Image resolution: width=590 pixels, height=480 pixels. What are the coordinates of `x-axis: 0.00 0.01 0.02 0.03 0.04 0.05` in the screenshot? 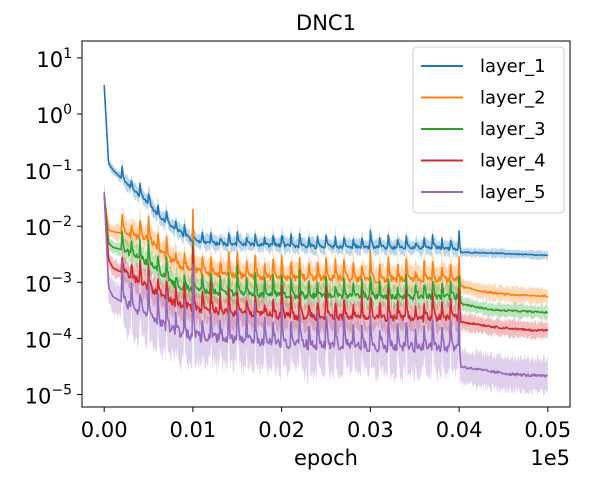 It's located at (326, 424).